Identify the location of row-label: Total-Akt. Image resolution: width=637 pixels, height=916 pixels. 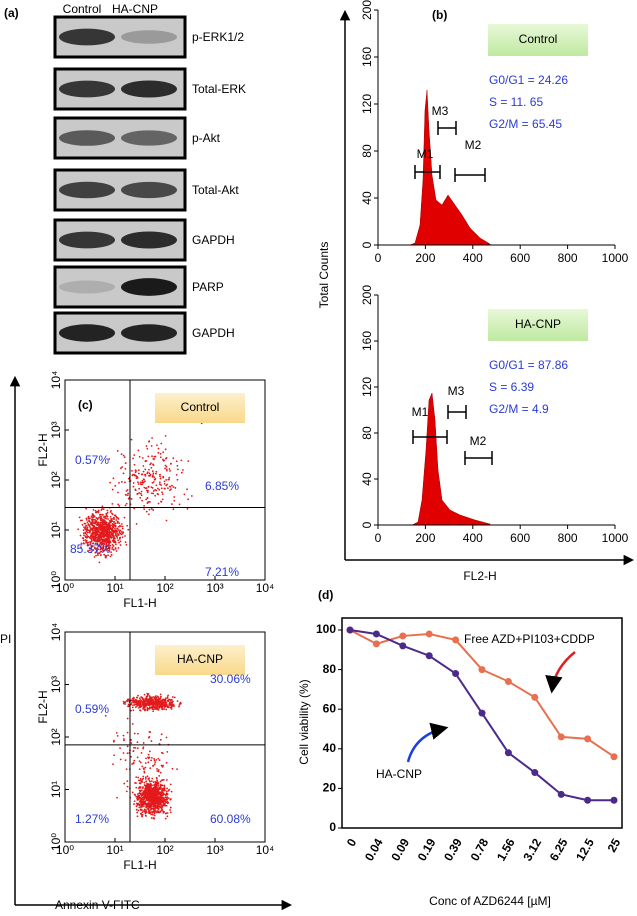
(215, 190).